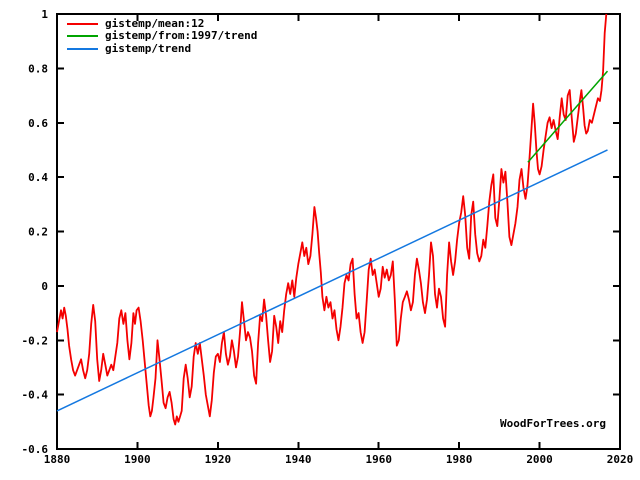 The image size is (640, 480). What do you see at coordinates (298, 459) in the screenshot?
I see `x-tick-label: 1940` at bounding box center [298, 459].